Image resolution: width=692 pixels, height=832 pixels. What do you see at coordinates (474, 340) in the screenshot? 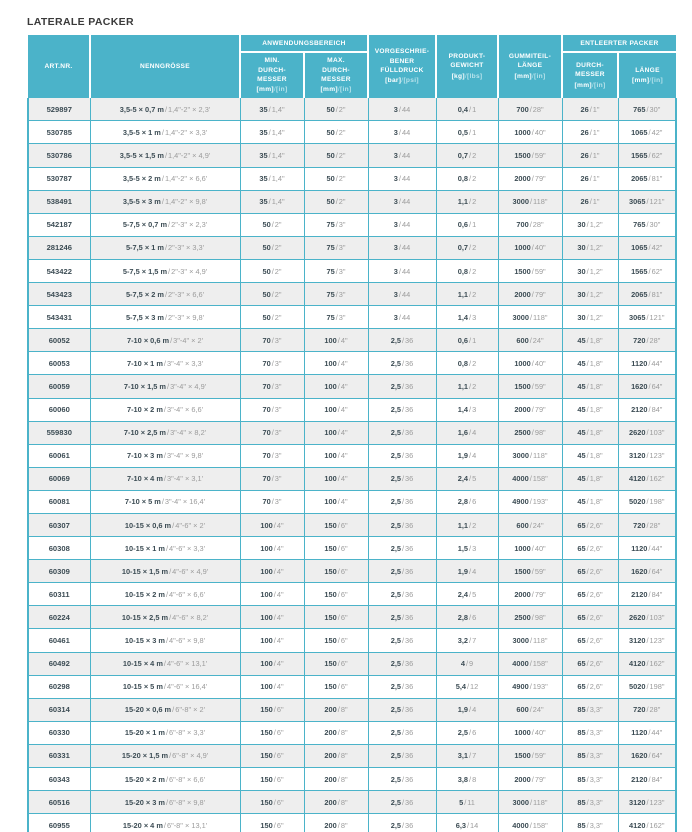
I see `gewicht-lbs: 1` at bounding box center [474, 340].